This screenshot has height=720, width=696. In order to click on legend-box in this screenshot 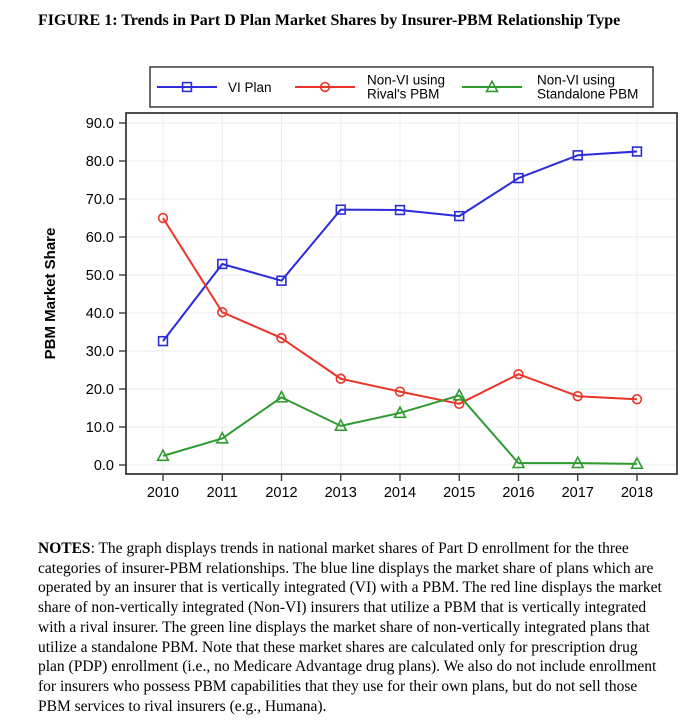, I will do `click(401, 87)`.